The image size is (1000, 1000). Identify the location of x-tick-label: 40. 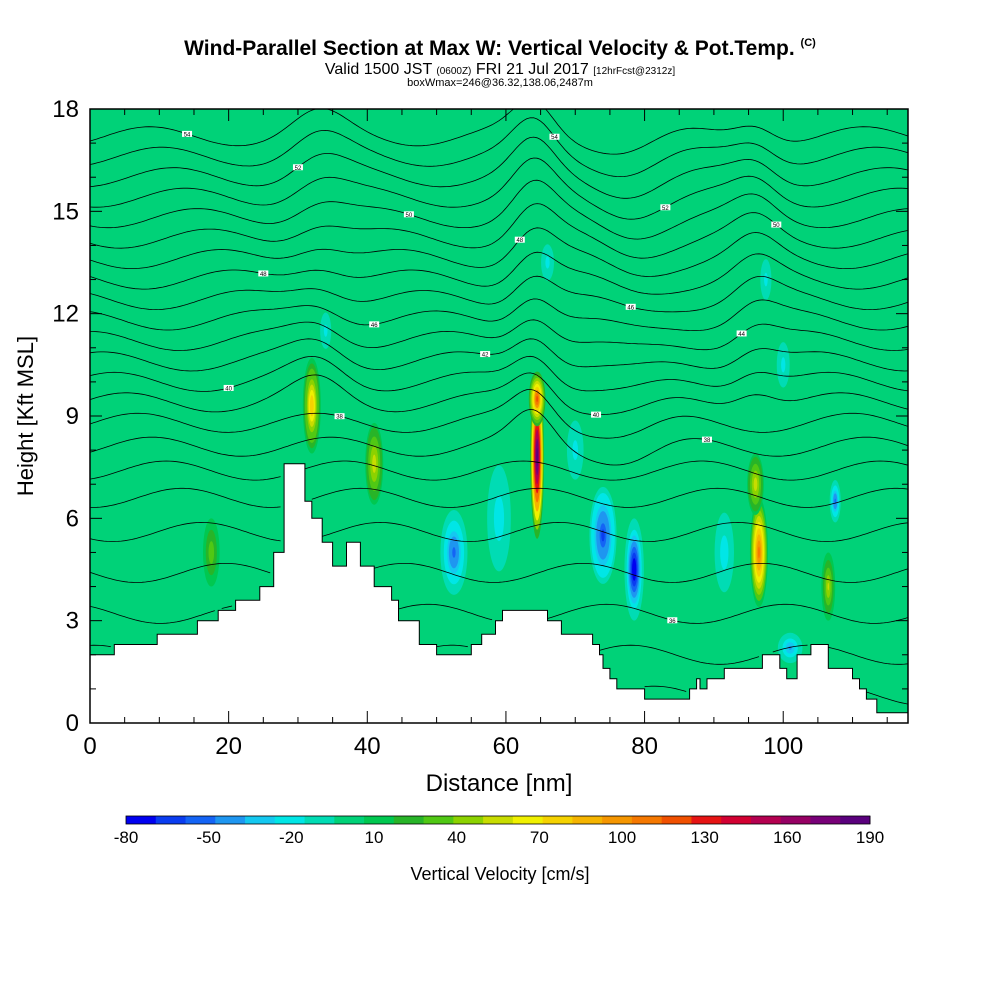
(367, 746).